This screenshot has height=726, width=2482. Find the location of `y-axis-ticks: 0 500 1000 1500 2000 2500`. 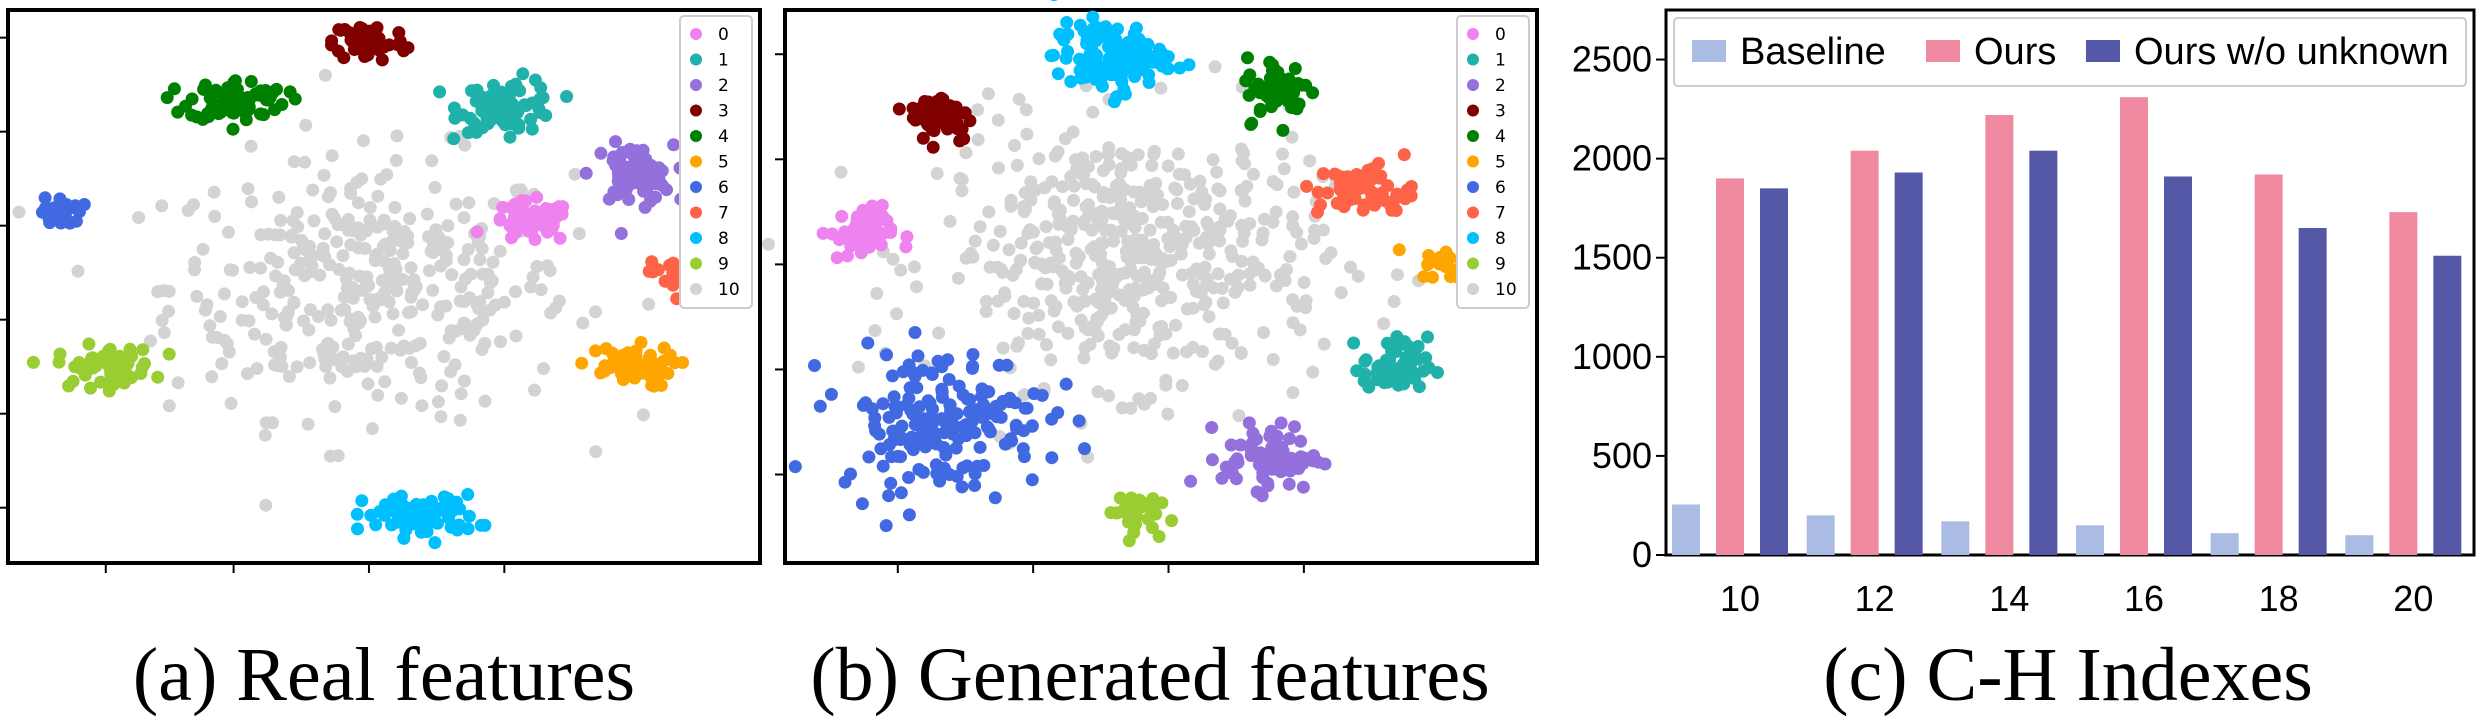

y-axis-ticks: 0 500 1000 1500 2000 2500 is located at coordinates (1619, 307).